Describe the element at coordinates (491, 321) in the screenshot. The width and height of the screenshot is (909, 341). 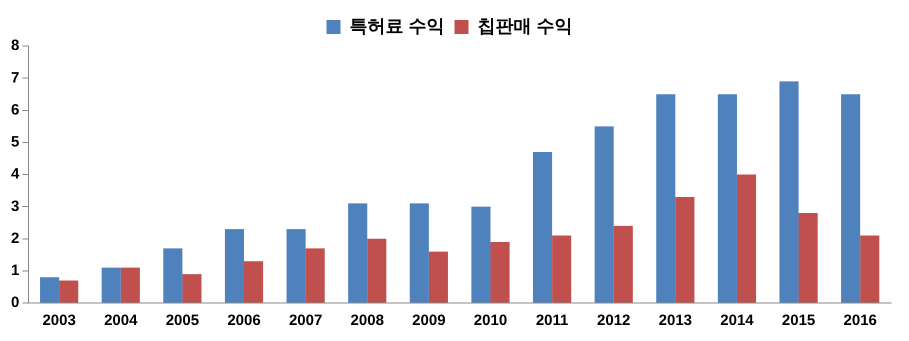
I see `x-tick-label: 2010` at that location.